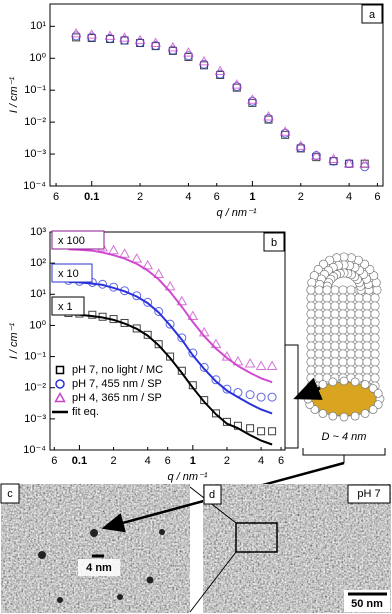  Describe the element at coordinates (38, 263) in the screenshot. I see `y-tick-label: 10²` at that location.